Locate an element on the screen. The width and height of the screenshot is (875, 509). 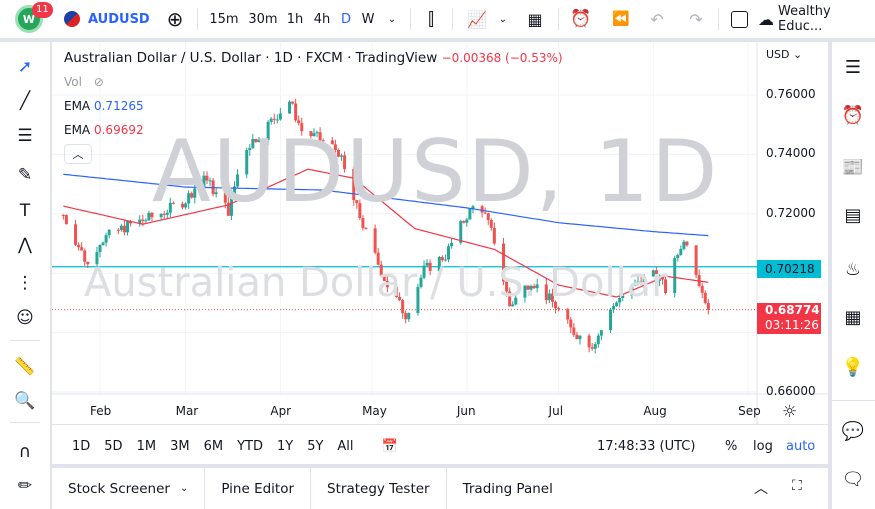
interval-1h: 1h is located at coordinates (295, 19).